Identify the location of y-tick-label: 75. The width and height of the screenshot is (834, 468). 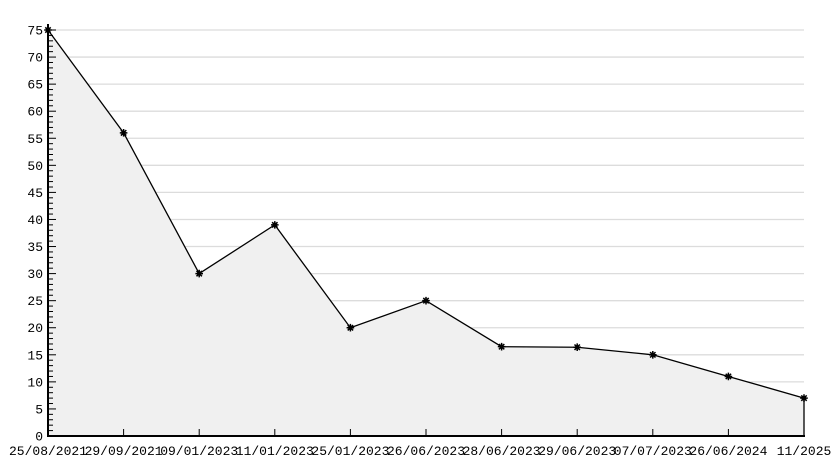
(35, 31).